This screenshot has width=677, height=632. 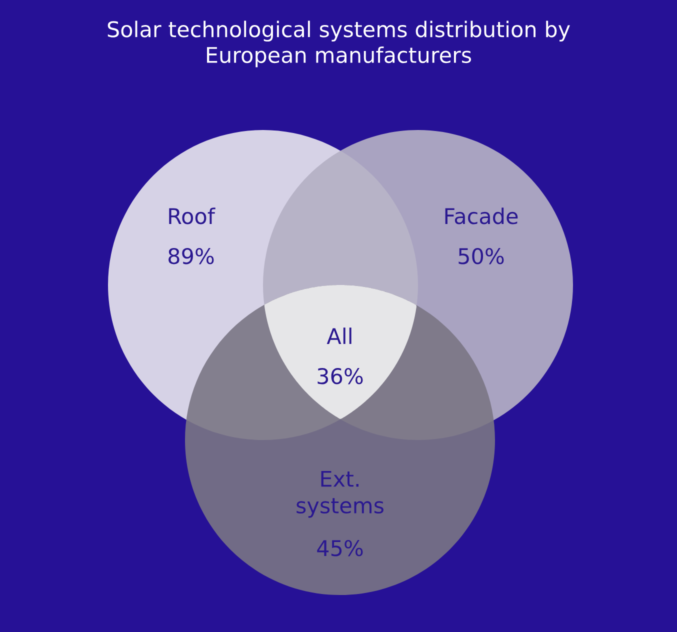 What do you see at coordinates (339, 336) in the screenshot?
I see `category-label: All` at bounding box center [339, 336].